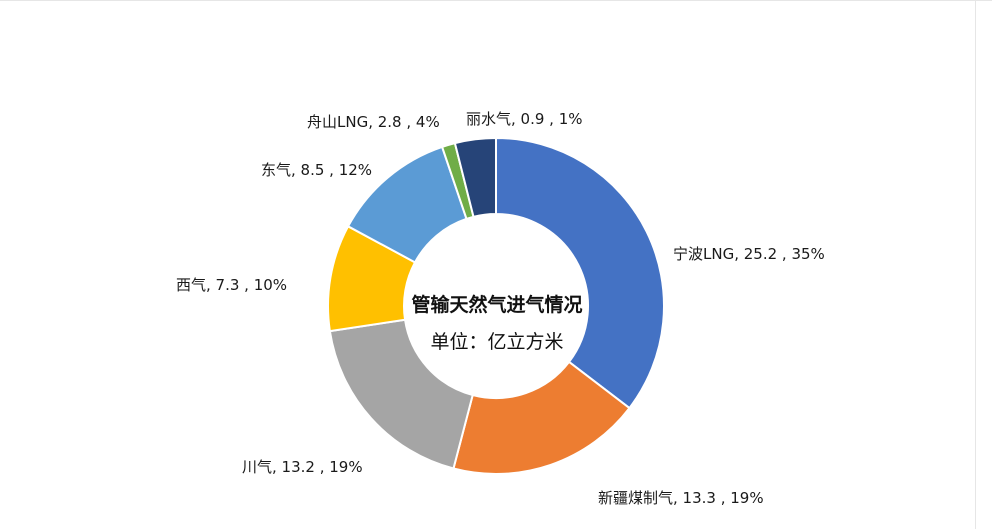  Describe the element at coordinates (373, 122) in the screenshot. I see `slice-label-zhoushan: 舟山LNG, 2.8 , 4%` at that location.